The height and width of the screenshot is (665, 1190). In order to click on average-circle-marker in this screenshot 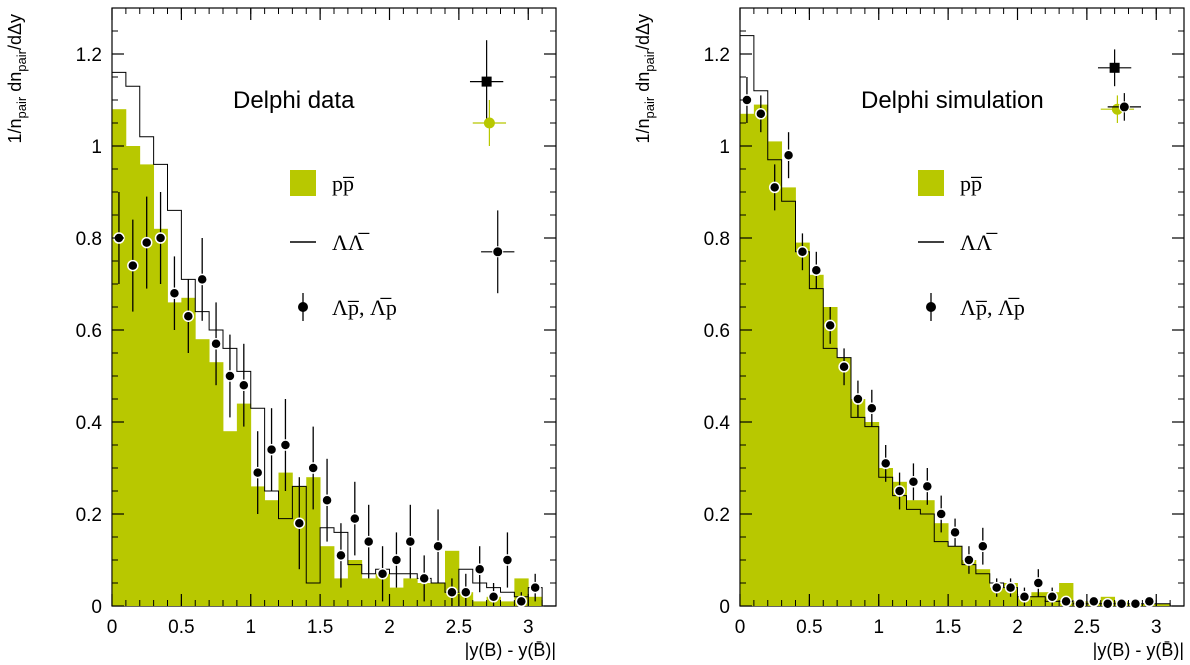, I will do `click(498, 252)`.